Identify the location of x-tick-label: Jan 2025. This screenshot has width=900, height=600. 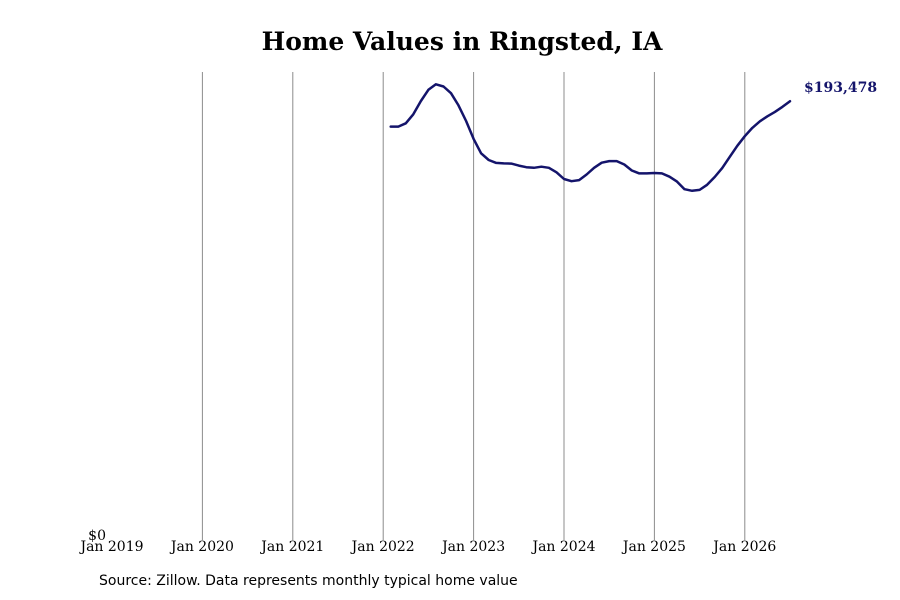
(653, 547).